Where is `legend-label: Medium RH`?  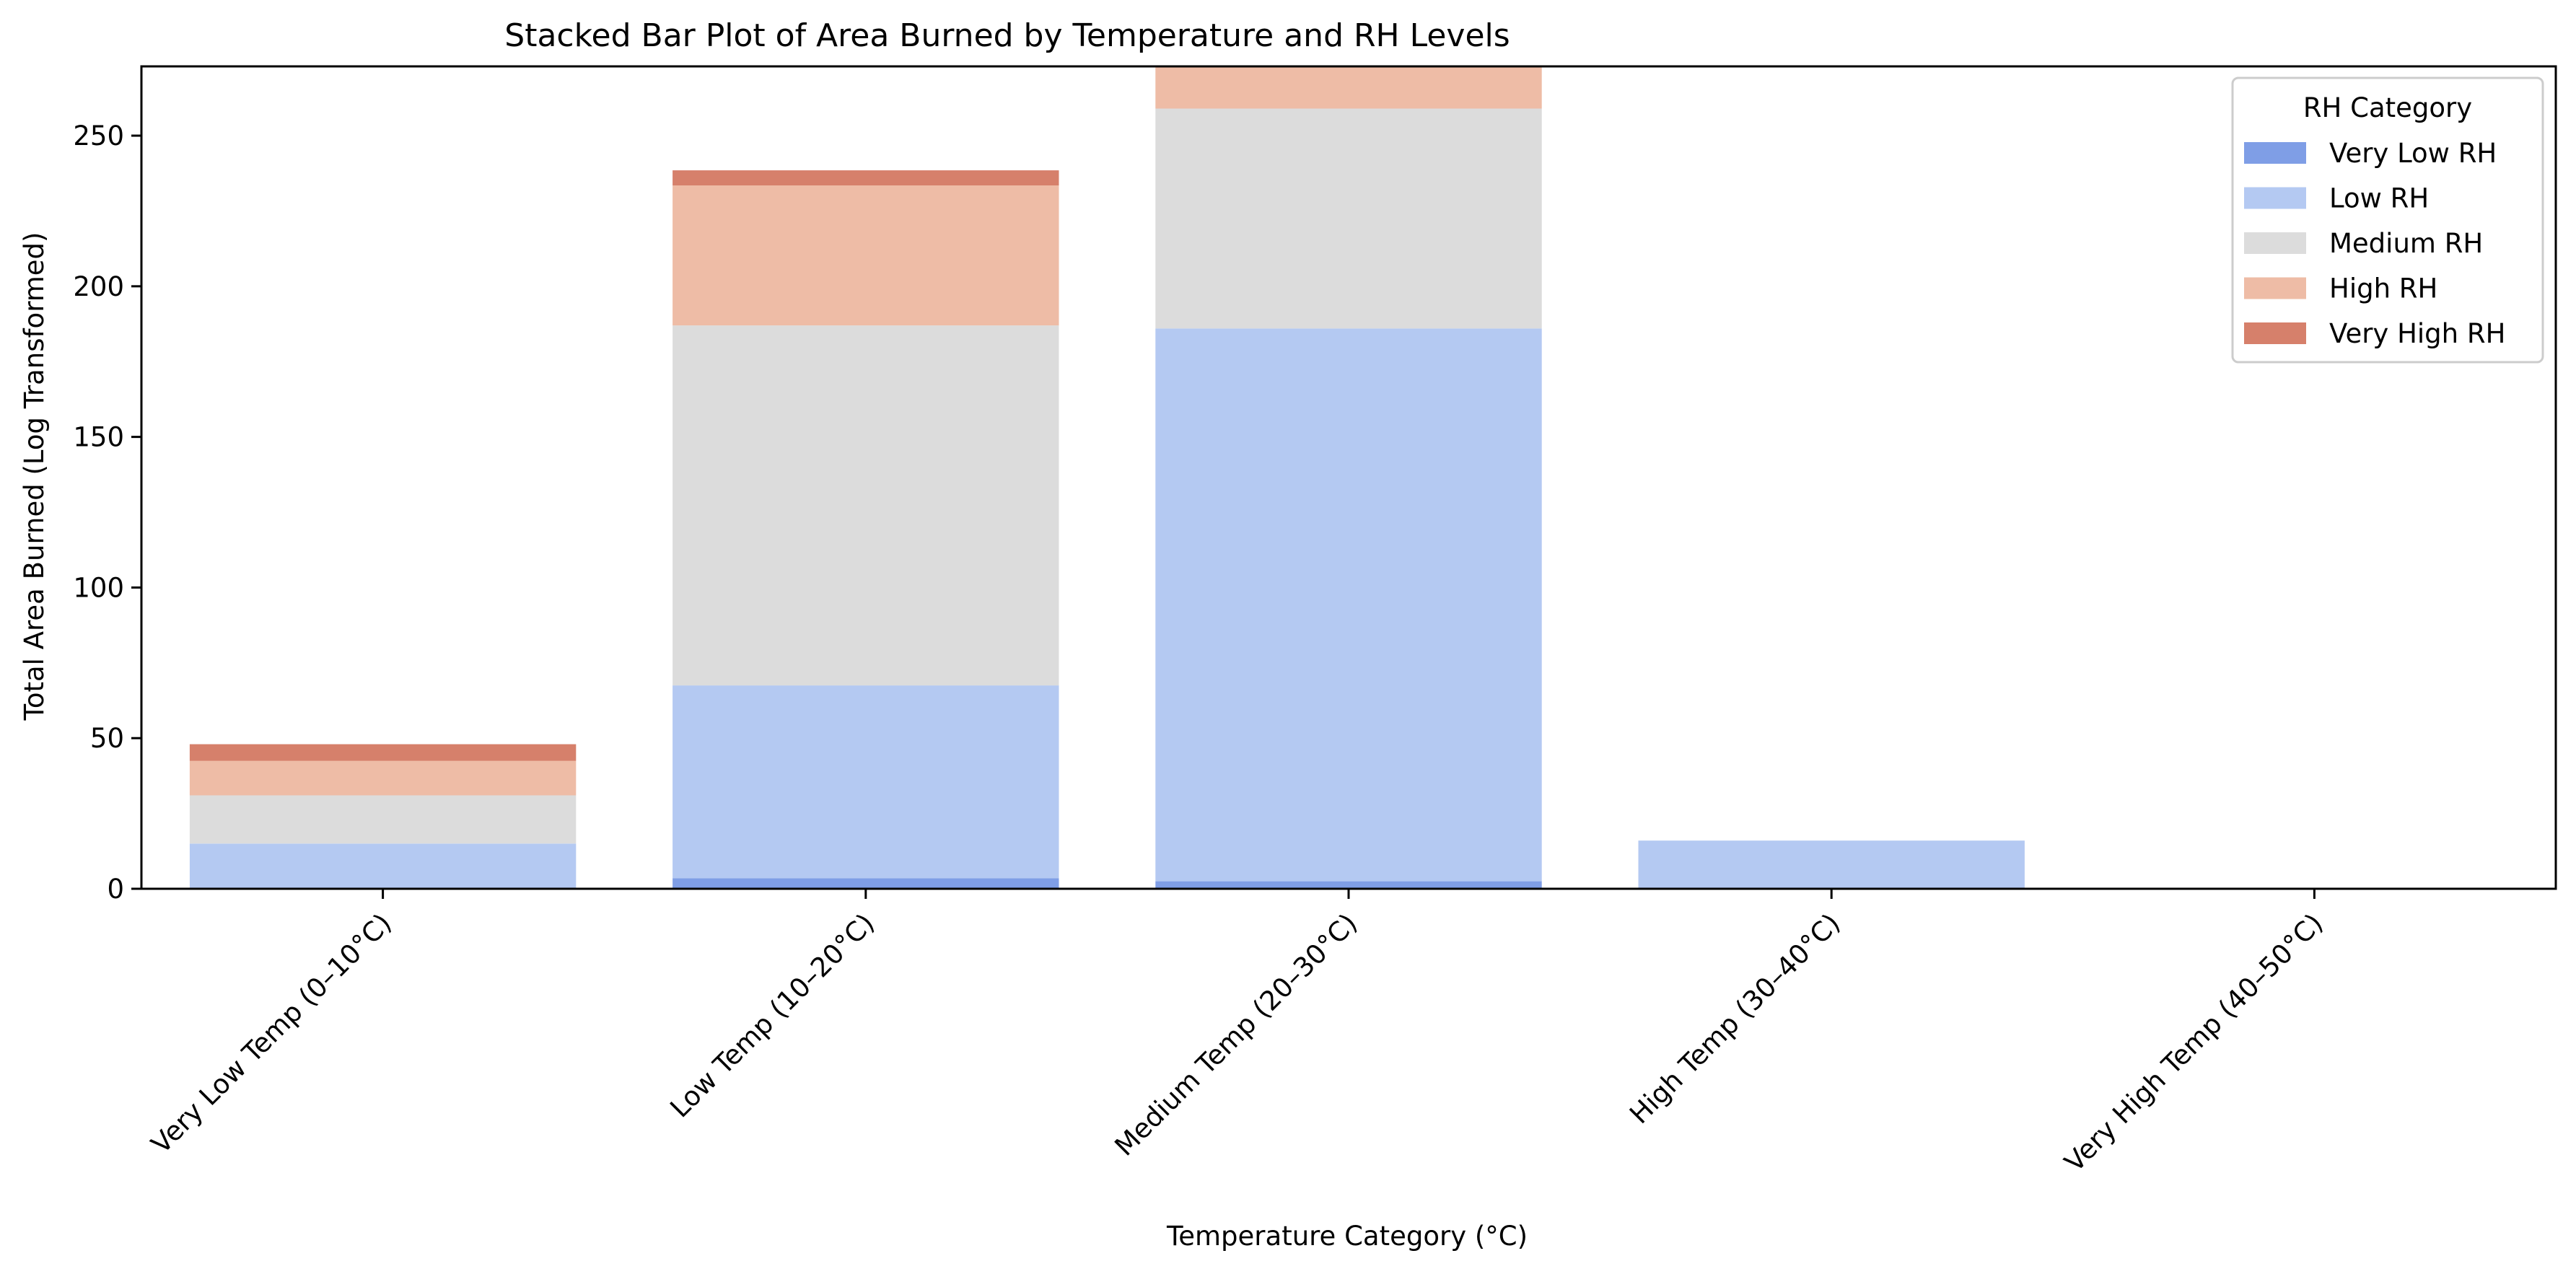 legend-label: Medium RH is located at coordinates (2406, 244).